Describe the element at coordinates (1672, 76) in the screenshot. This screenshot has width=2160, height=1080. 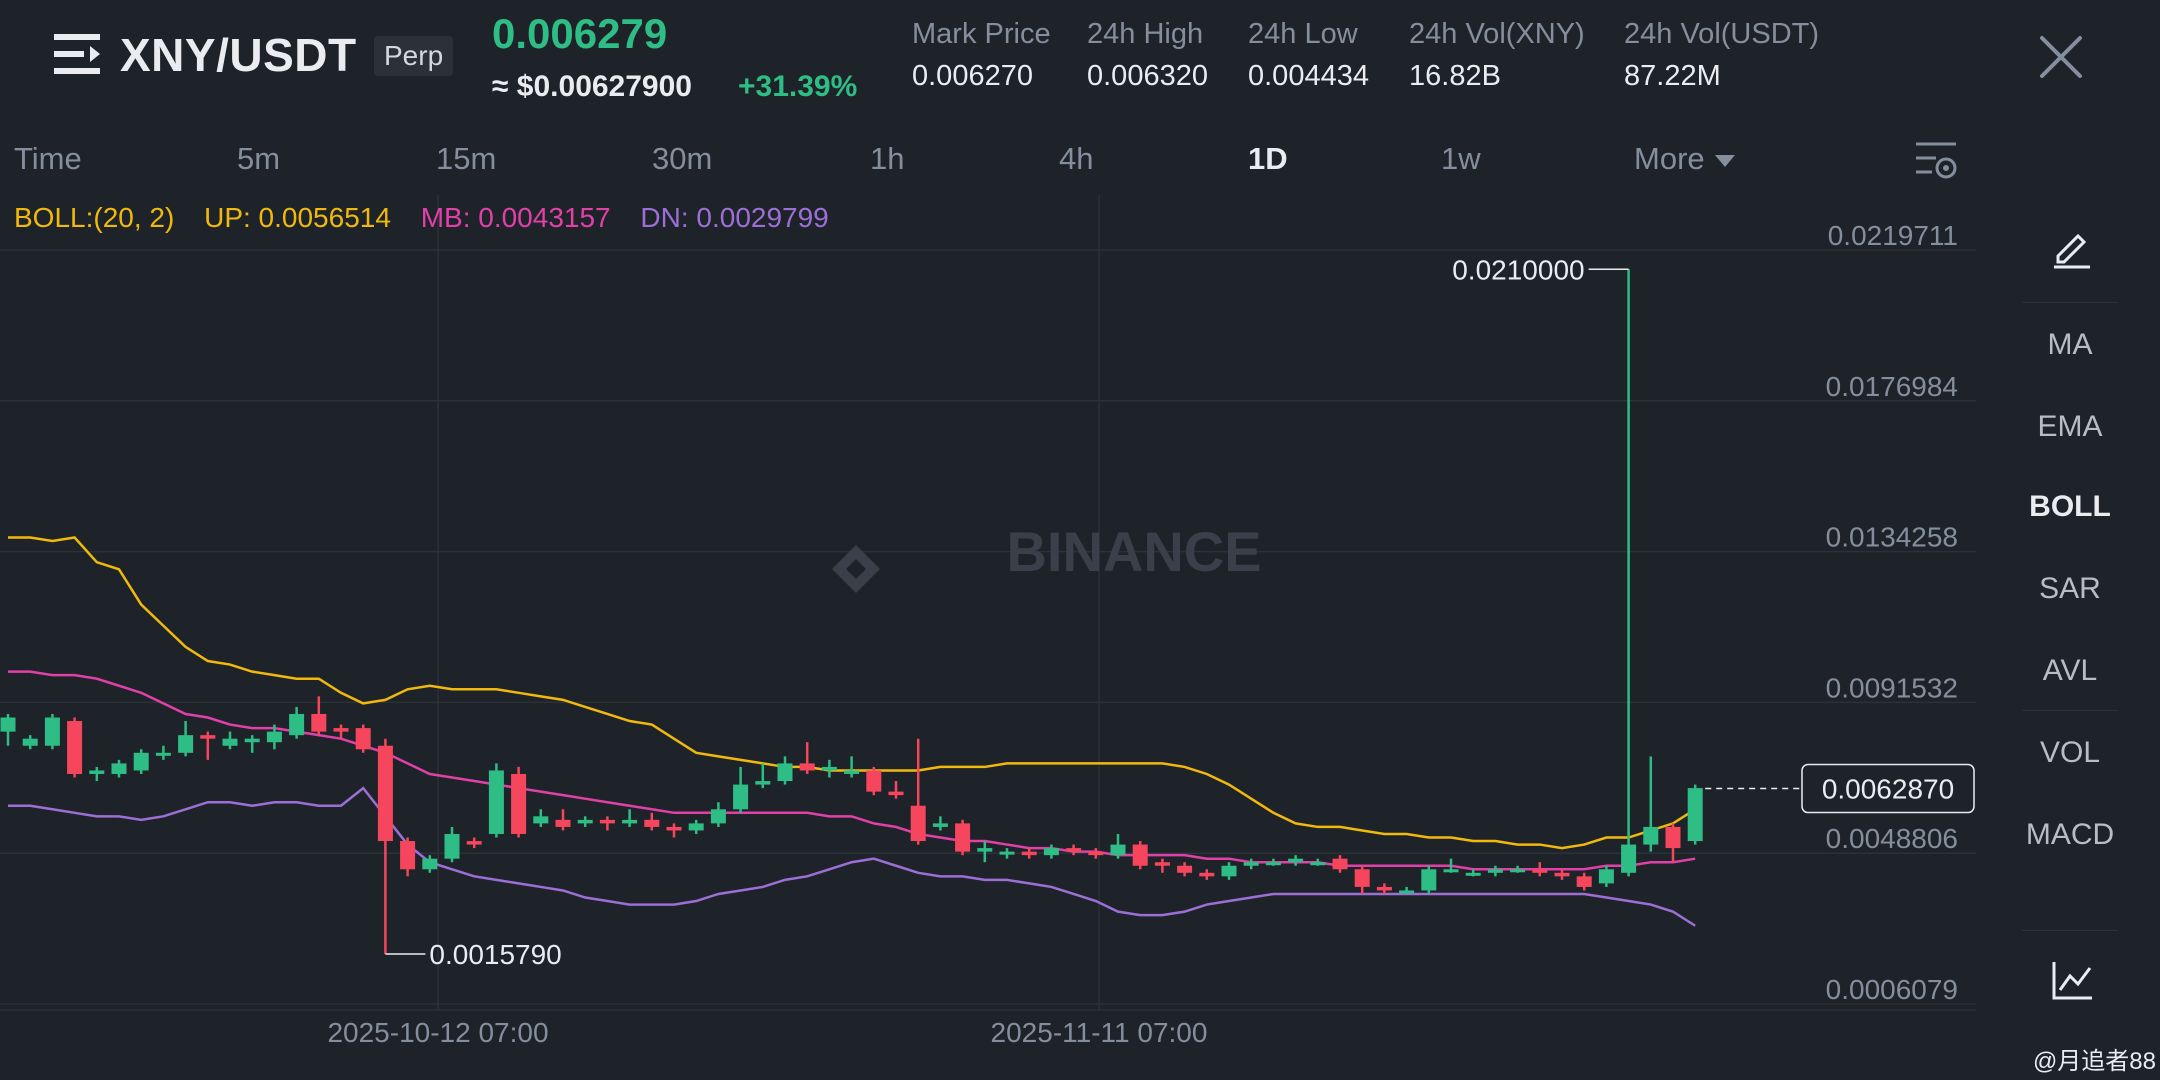
I see `vol-quote-24h-value: 87.22M` at that location.